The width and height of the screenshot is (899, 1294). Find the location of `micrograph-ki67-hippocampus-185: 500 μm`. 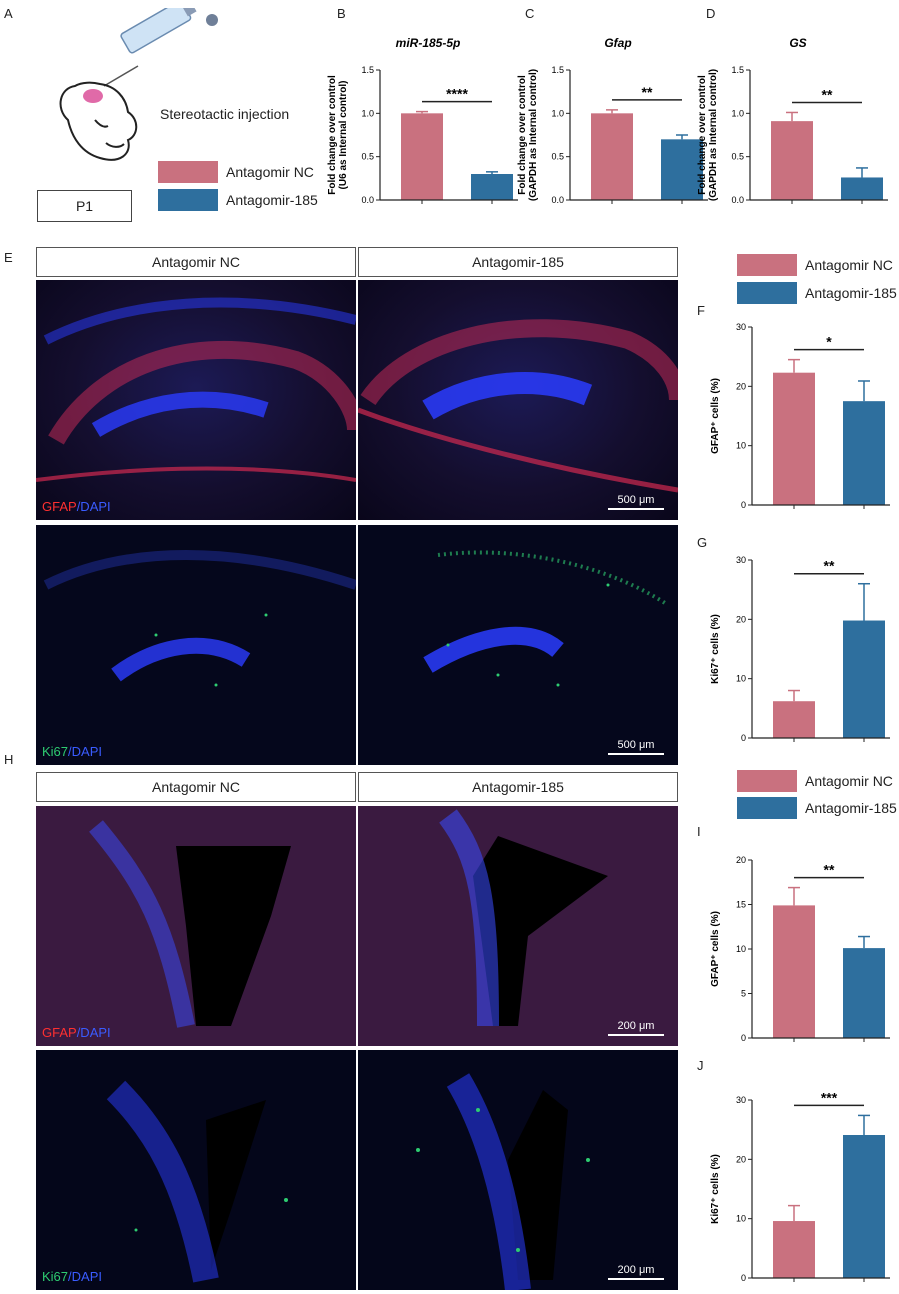

micrograph-ki67-hippocampus-185: 500 μm is located at coordinates (518, 645).